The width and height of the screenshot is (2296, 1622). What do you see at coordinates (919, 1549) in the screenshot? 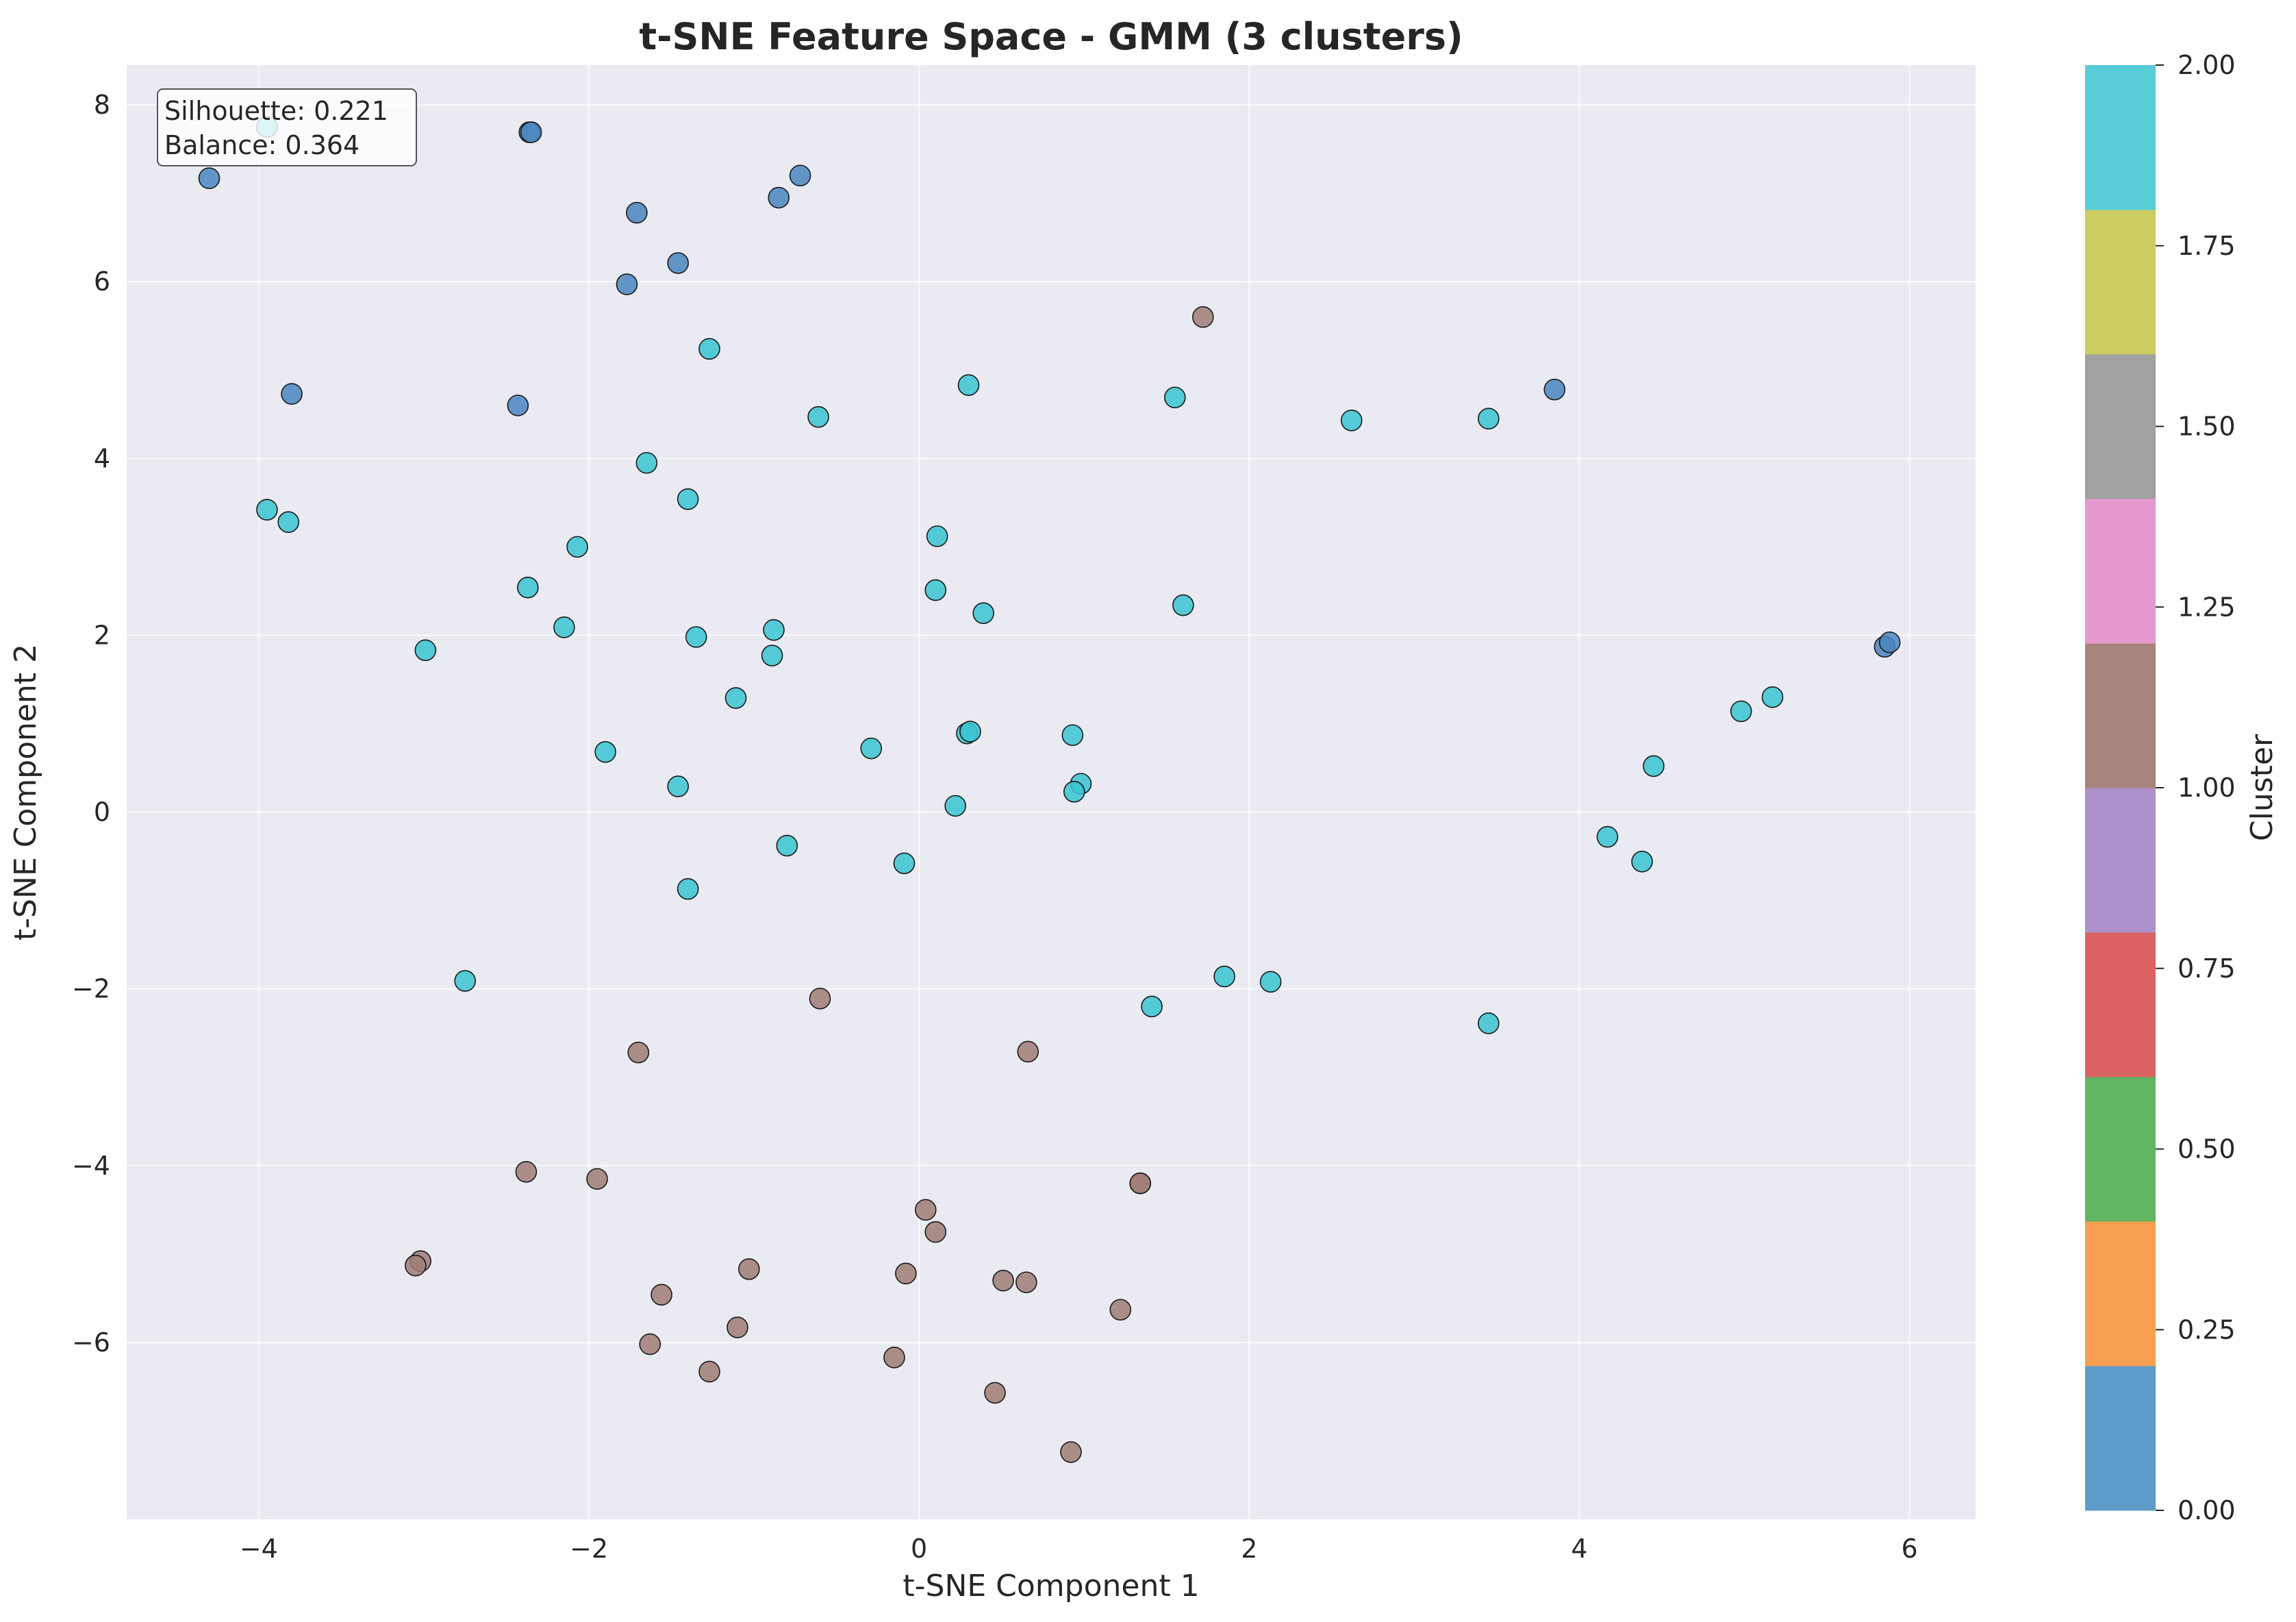
I see `x-tick-label: 0` at bounding box center [919, 1549].